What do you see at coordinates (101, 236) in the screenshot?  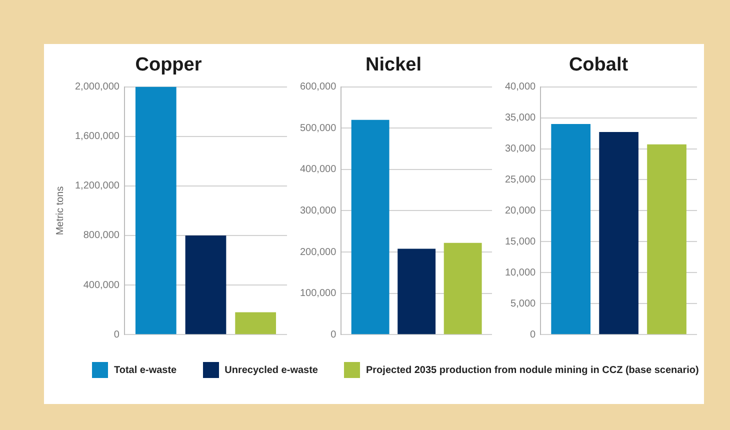 I see `y-tick-label: 800,000` at bounding box center [101, 236].